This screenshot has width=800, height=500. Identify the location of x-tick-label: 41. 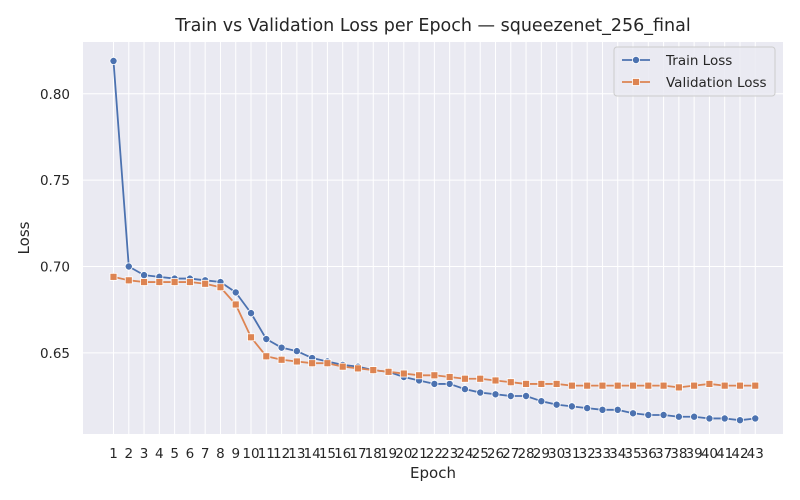
(724, 454).